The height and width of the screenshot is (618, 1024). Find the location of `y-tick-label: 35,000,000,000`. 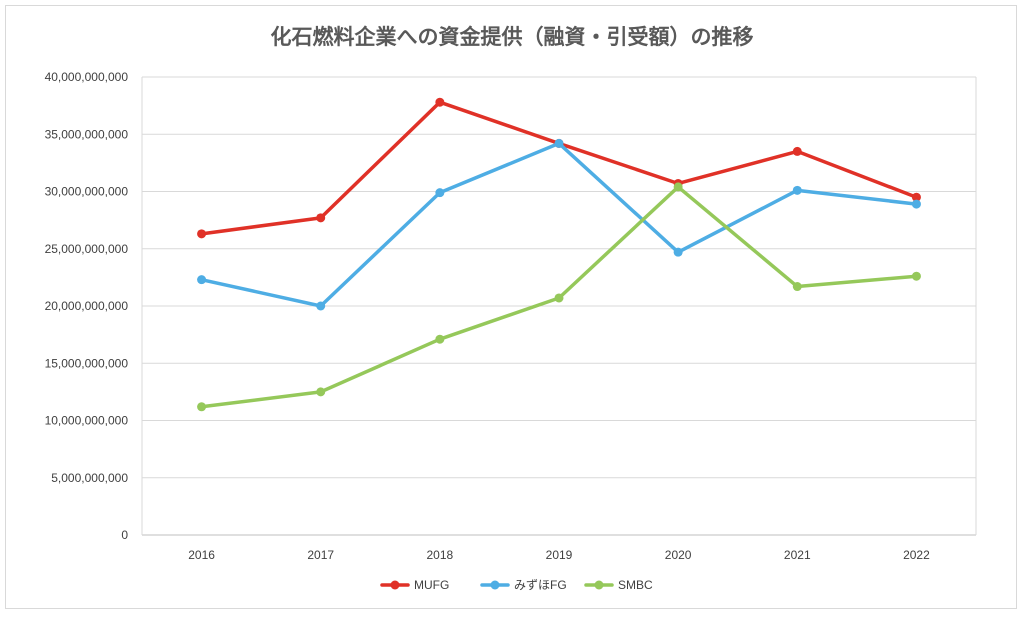

y-tick-label: 35,000,000,000 is located at coordinates (87, 134).